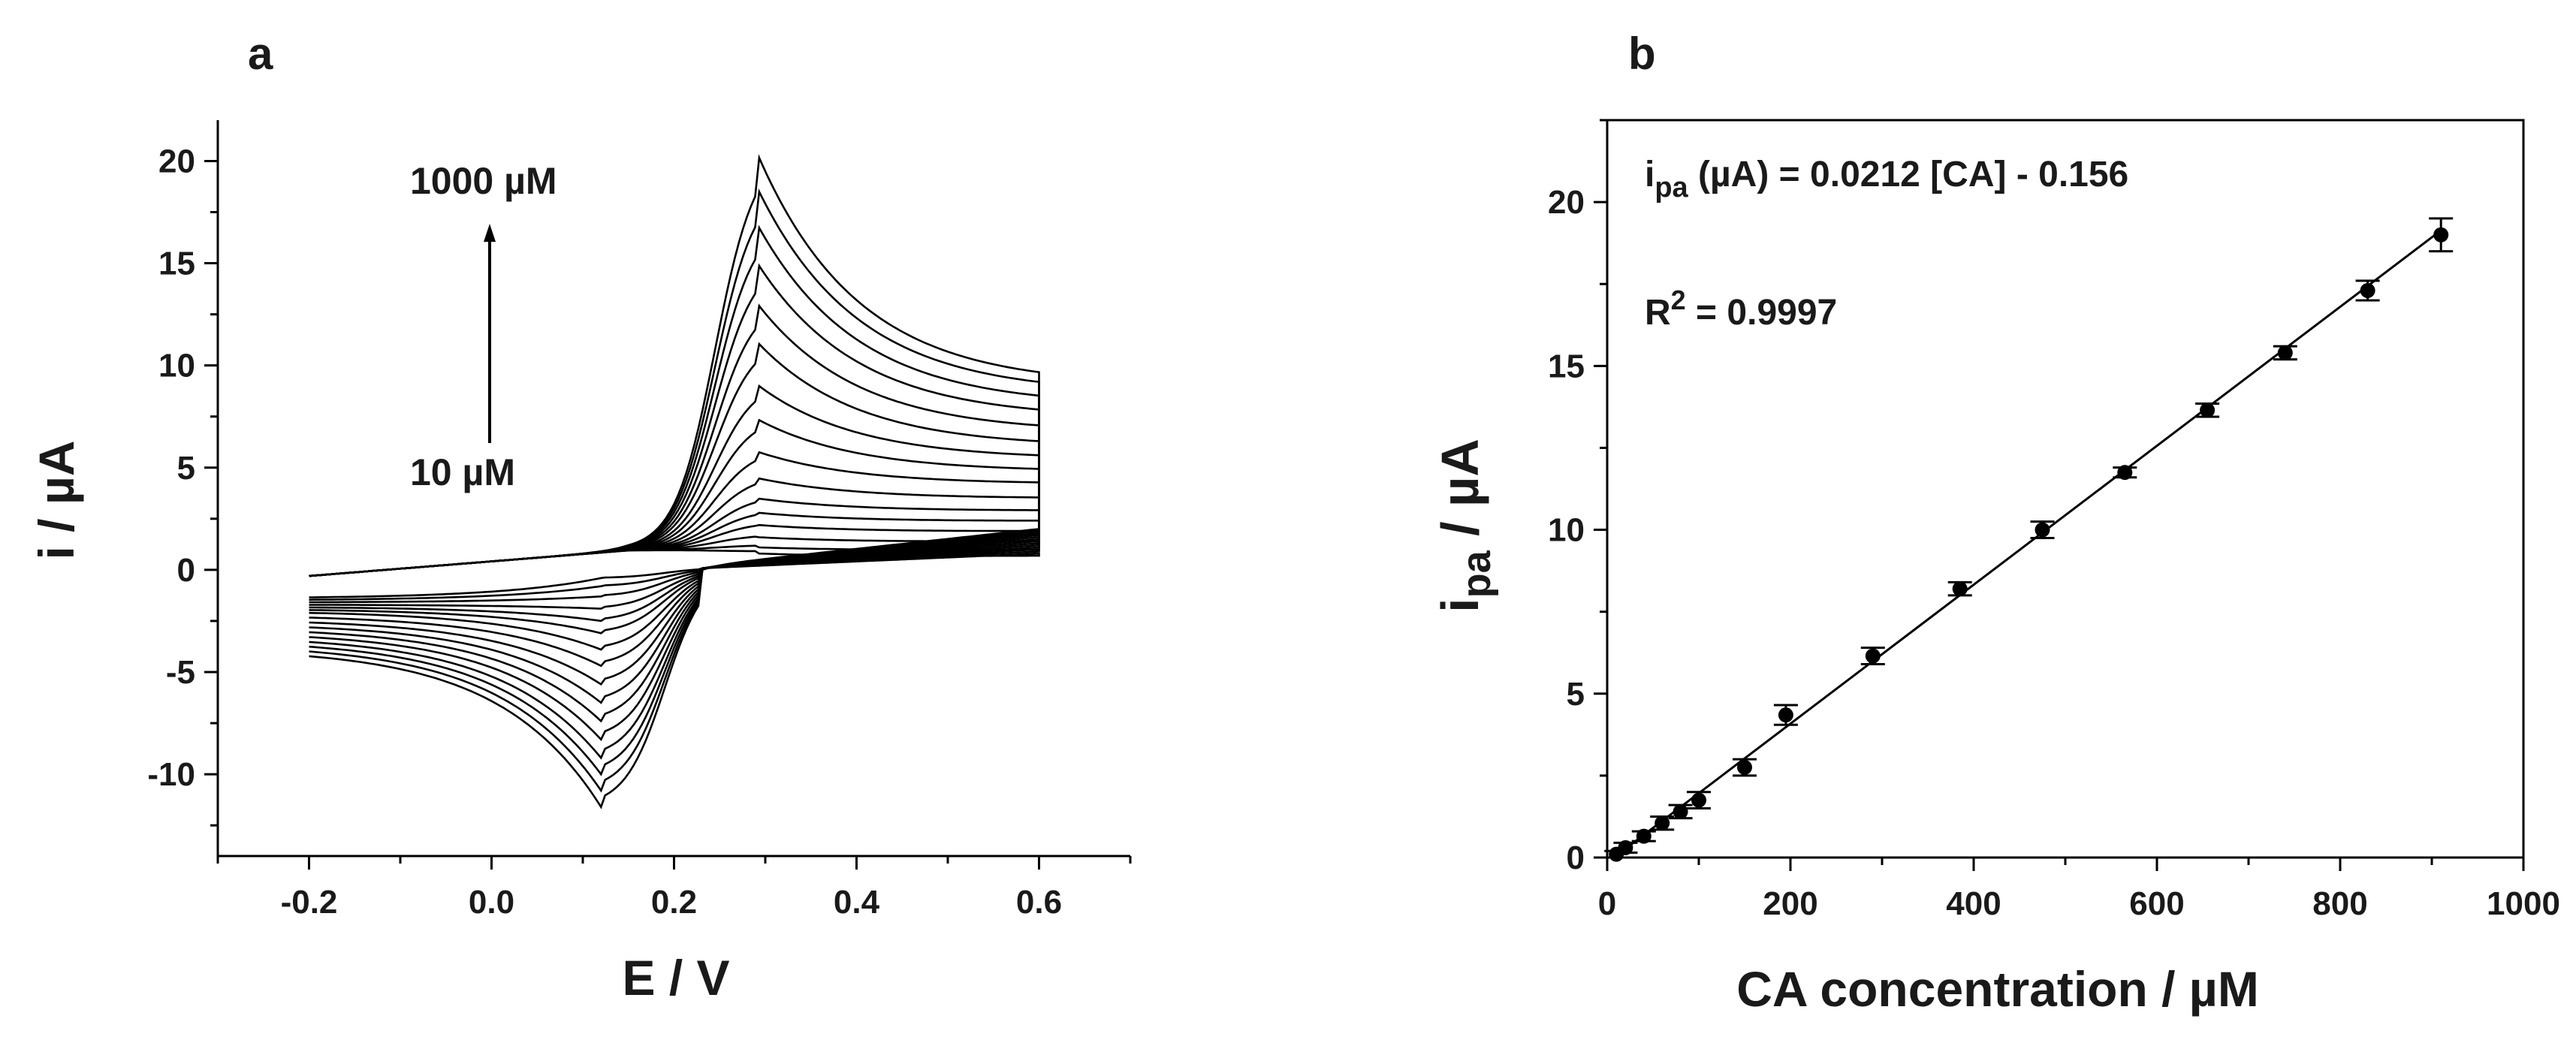 This screenshot has height=1043, width=2576. Describe the element at coordinates (675, 977) in the screenshot. I see `panel-a-x-axis-label: E / V` at that location.